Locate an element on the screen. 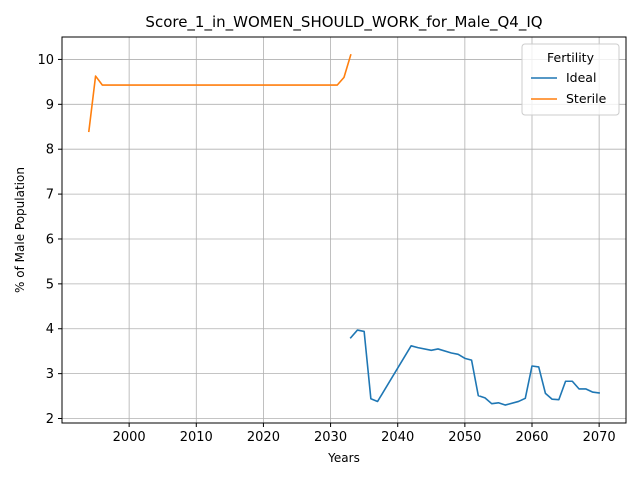 This screenshot has width=640, height=480. x-tick-label: 2050 is located at coordinates (464, 437).